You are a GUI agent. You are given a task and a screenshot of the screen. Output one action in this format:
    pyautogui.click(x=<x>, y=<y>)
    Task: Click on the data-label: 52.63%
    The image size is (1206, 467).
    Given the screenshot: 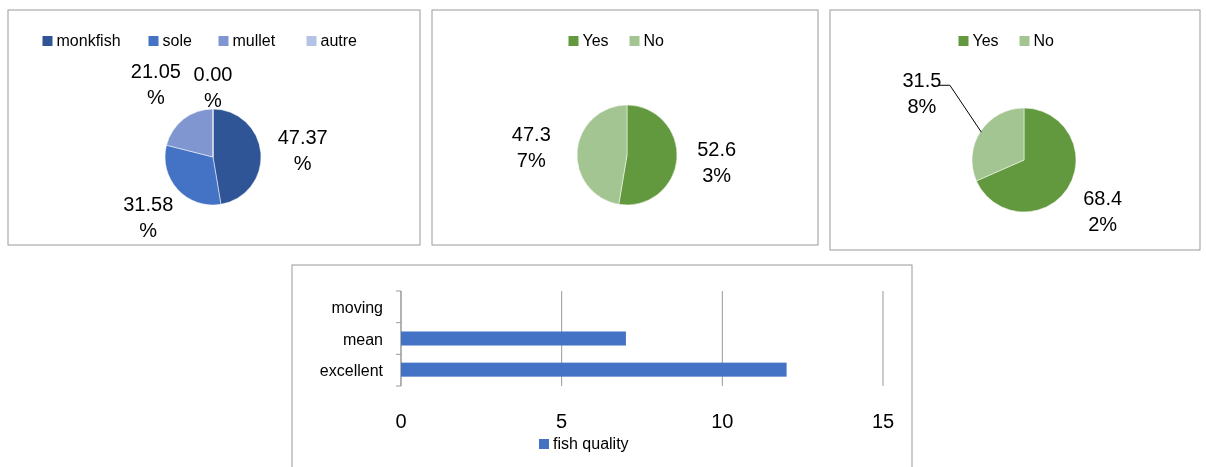 What is the action you would take?
    pyautogui.click(x=717, y=162)
    